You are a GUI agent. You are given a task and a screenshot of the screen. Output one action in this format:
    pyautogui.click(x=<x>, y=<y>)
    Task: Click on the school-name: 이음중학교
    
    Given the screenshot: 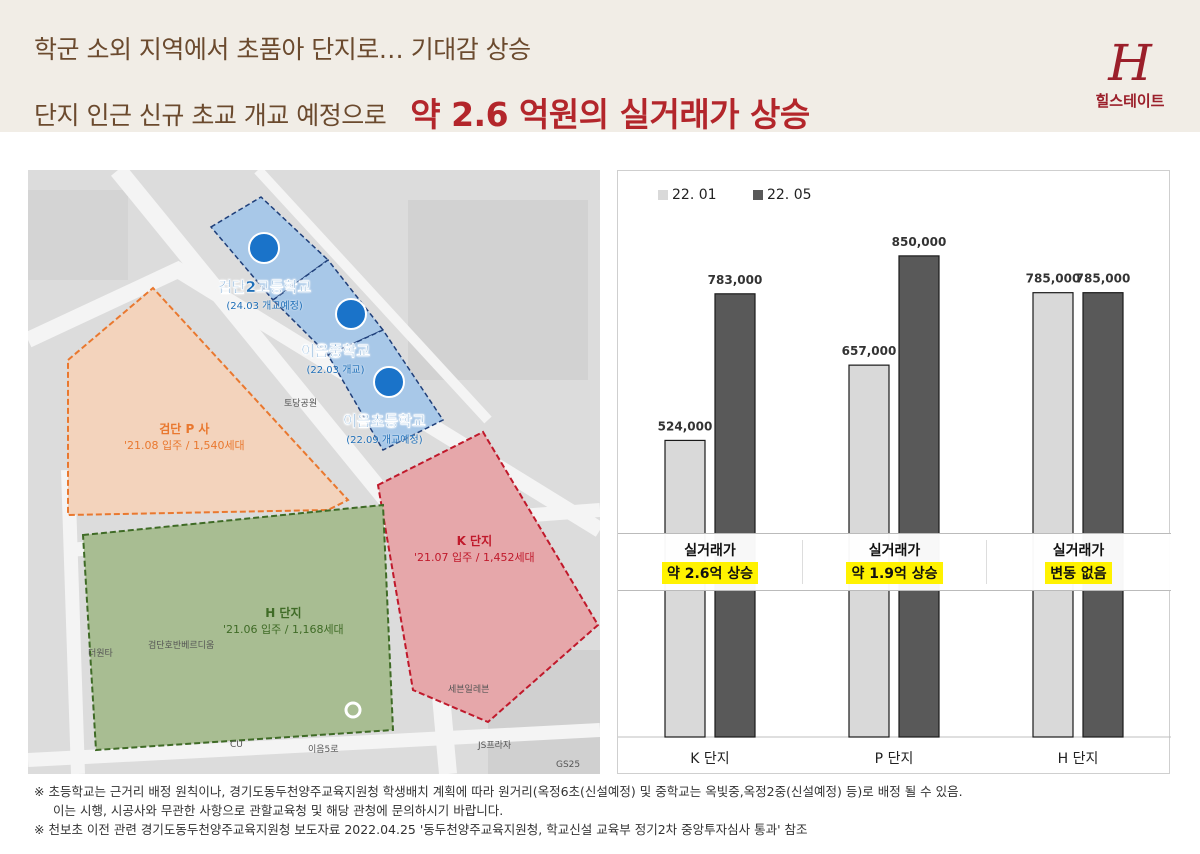 What is the action you would take?
    pyautogui.click(x=336, y=351)
    